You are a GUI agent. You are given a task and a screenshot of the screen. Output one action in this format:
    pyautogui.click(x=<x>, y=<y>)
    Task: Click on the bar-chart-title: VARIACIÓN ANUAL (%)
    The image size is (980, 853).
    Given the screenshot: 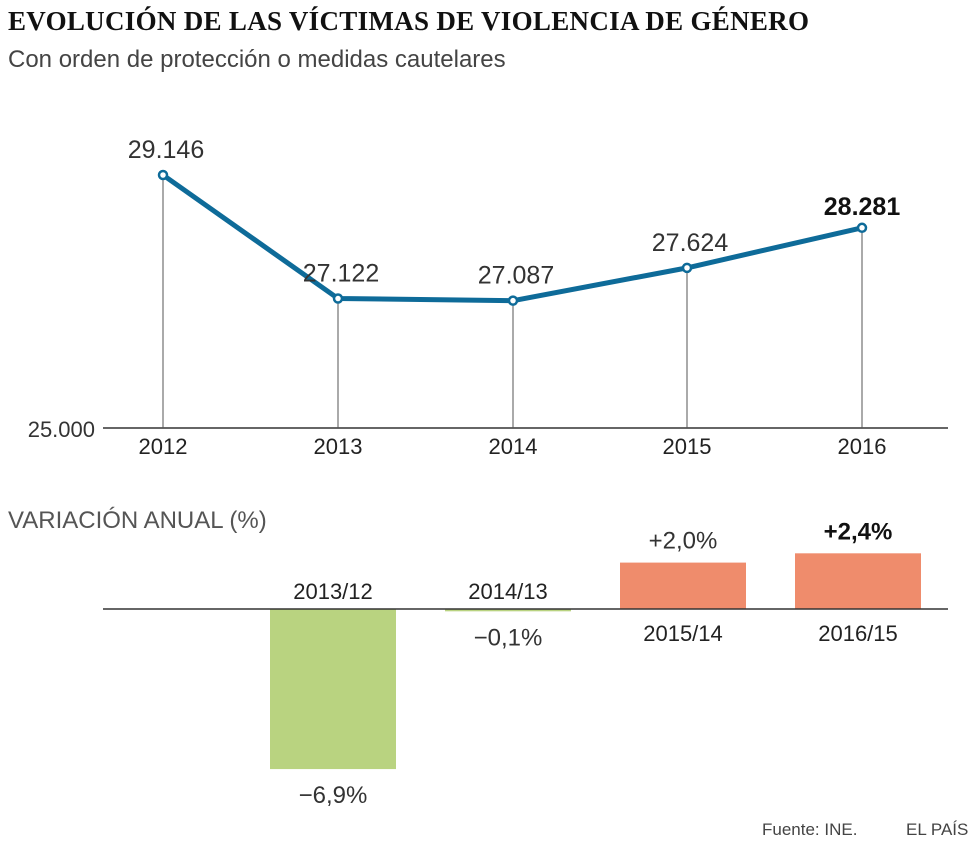 What is the action you would take?
    pyautogui.click(x=137, y=520)
    